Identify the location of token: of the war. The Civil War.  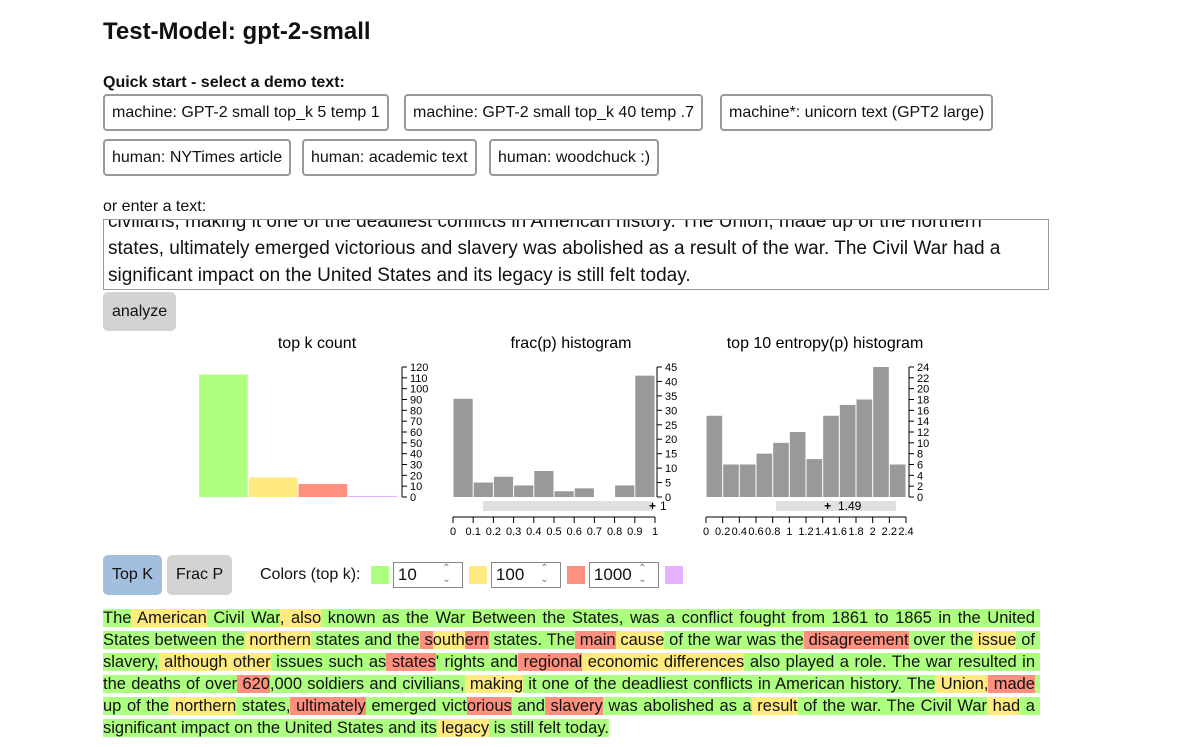
(892, 706).